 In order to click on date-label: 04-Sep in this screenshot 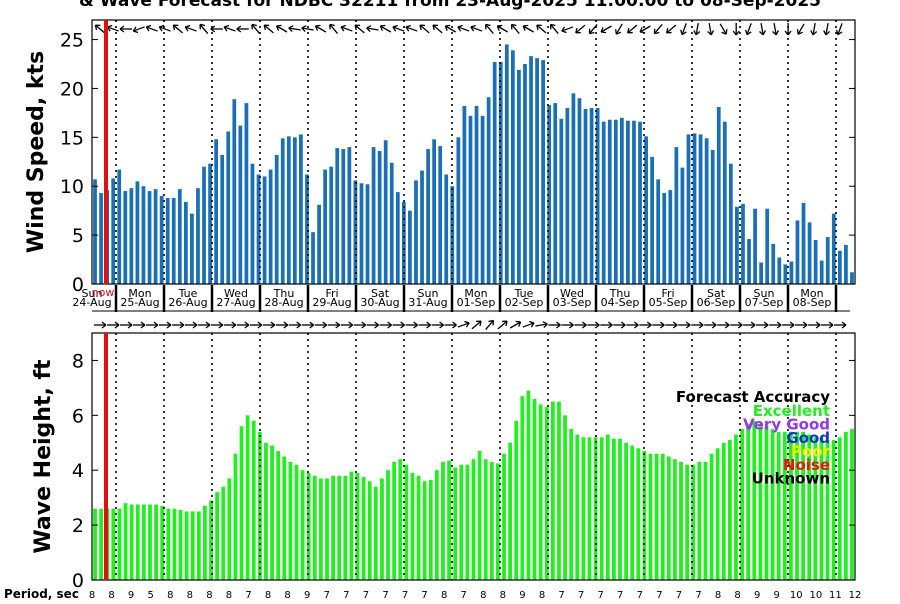, I will do `click(620, 302)`.